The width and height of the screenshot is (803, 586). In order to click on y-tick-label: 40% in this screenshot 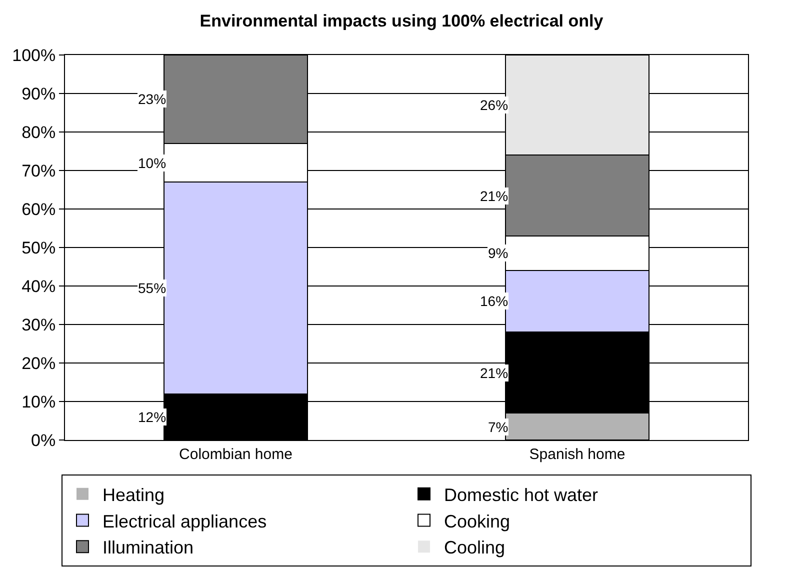, I will do `click(39, 286)`.